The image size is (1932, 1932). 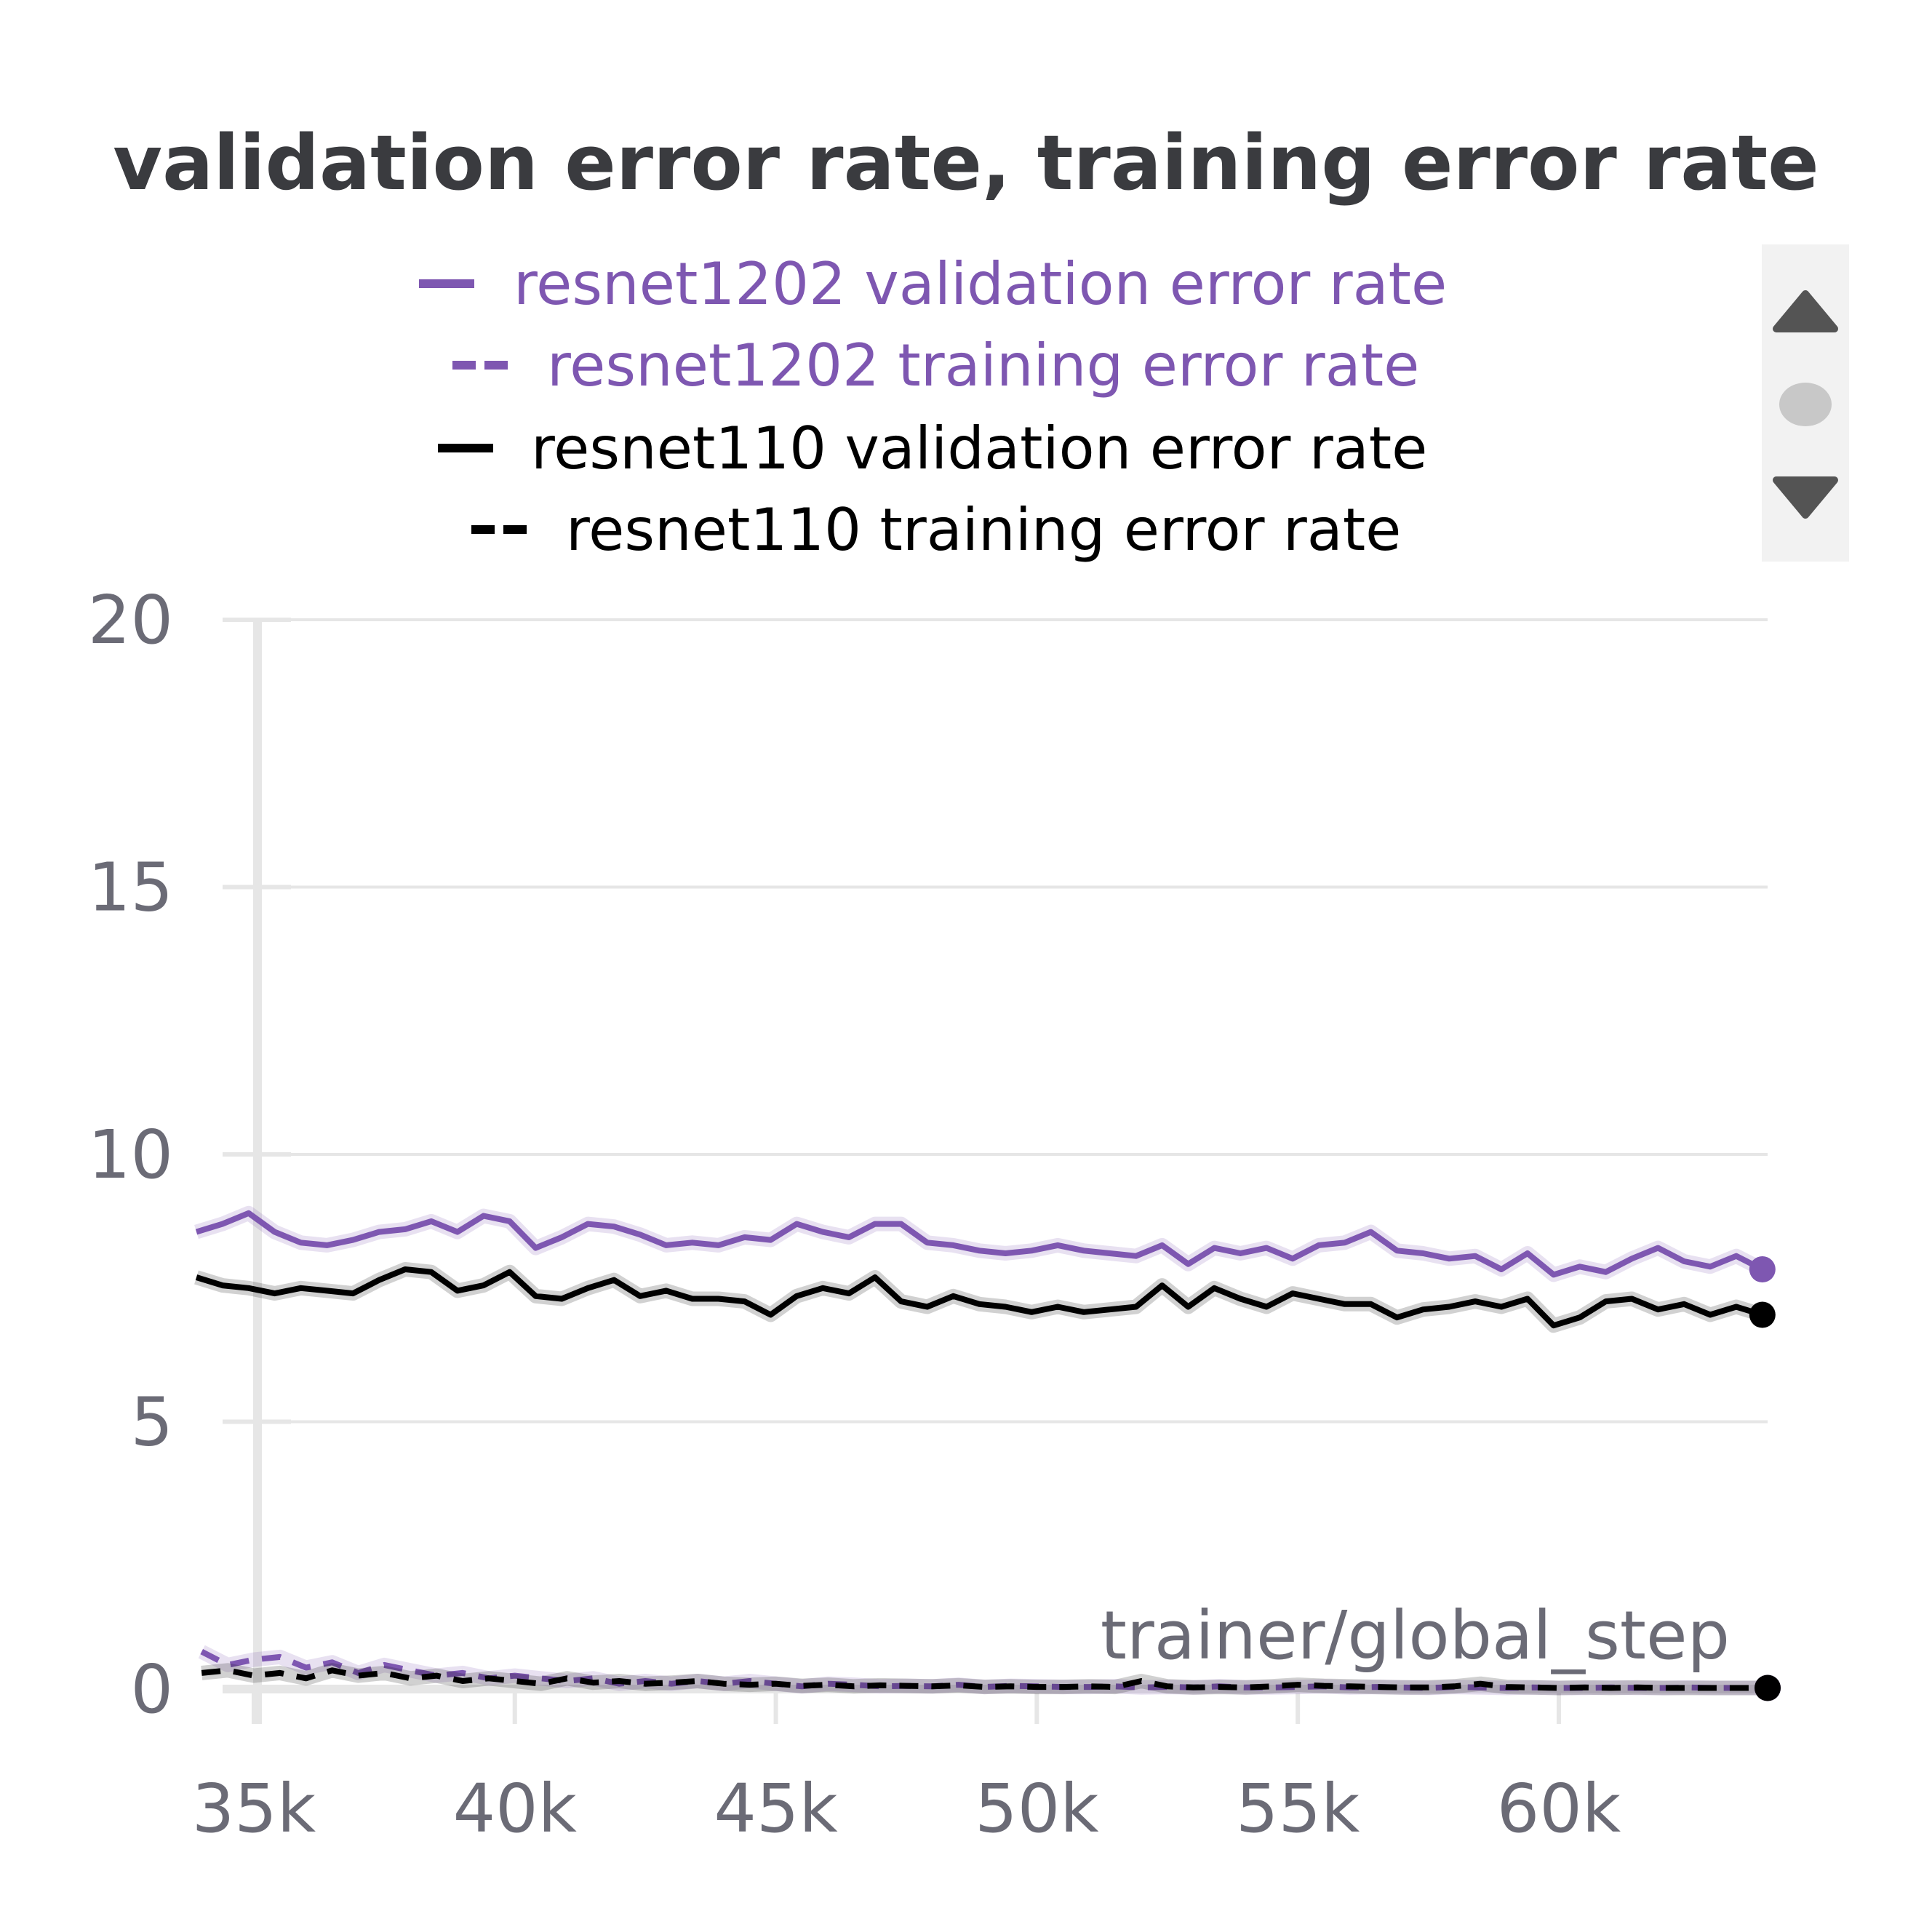 I want to click on x-tick-label: 50k, so click(x=1037, y=1809).